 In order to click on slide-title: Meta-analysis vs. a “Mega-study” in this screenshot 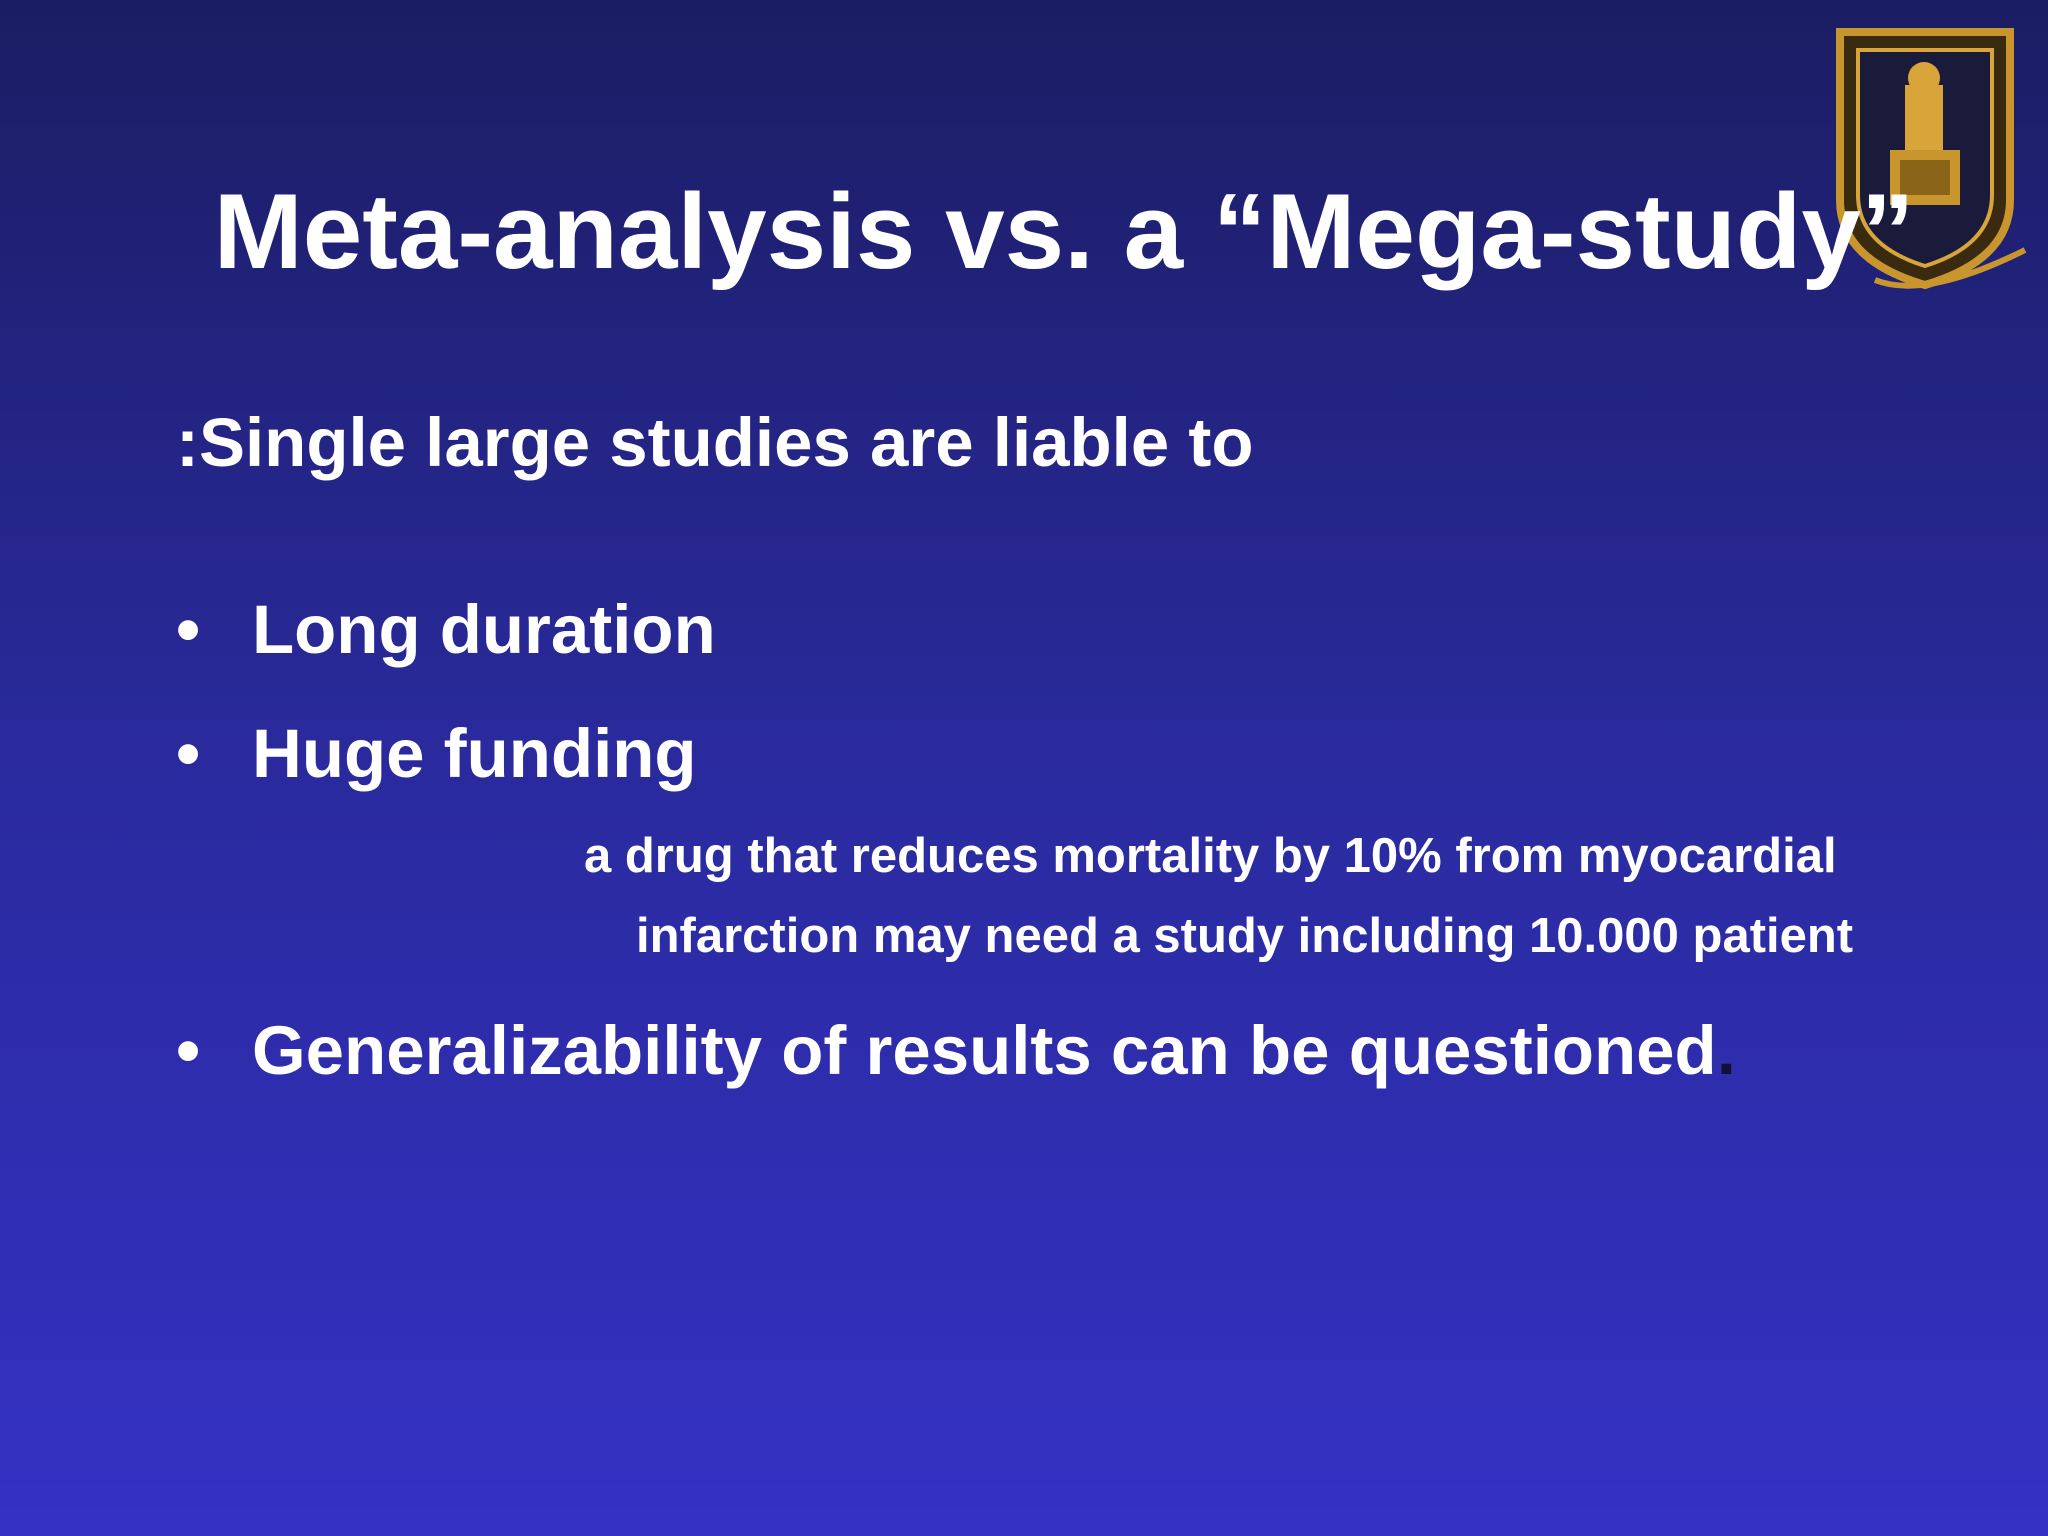, I will do `click(1064, 231)`.